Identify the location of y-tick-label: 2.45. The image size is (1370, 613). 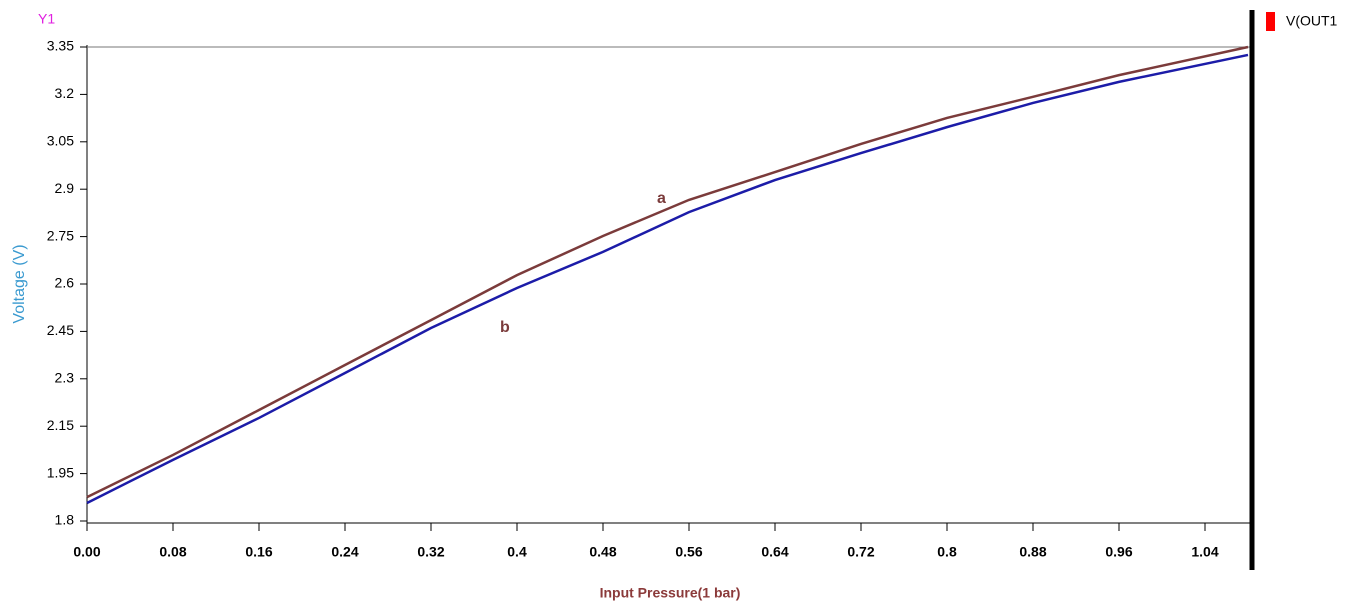
(60, 330).